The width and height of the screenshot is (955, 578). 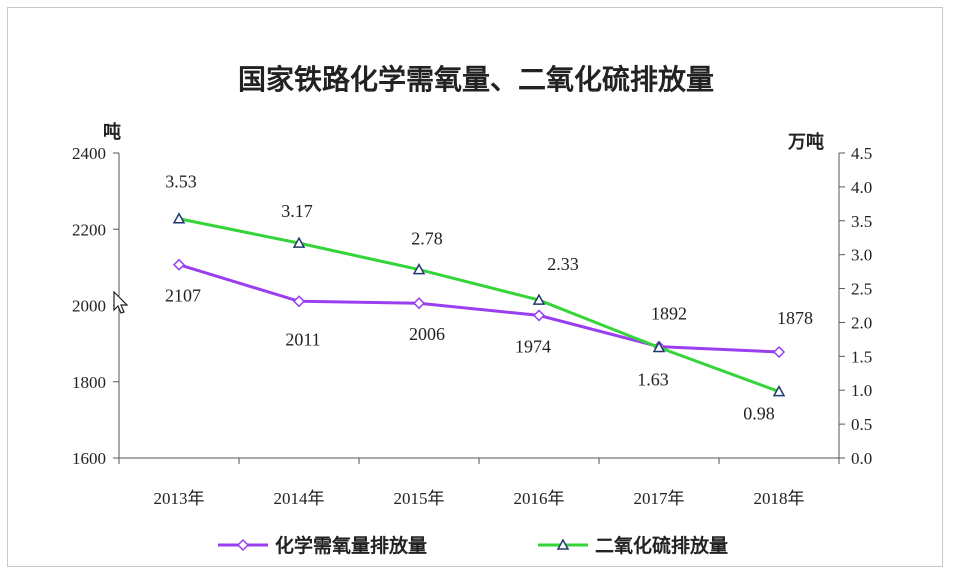 What do you see at coordinates (476, 79) in the screenshot?
I see `chart-title: 国家铁路化学需氧量、二氧化硫排放量` at bounding box center [476, 79].